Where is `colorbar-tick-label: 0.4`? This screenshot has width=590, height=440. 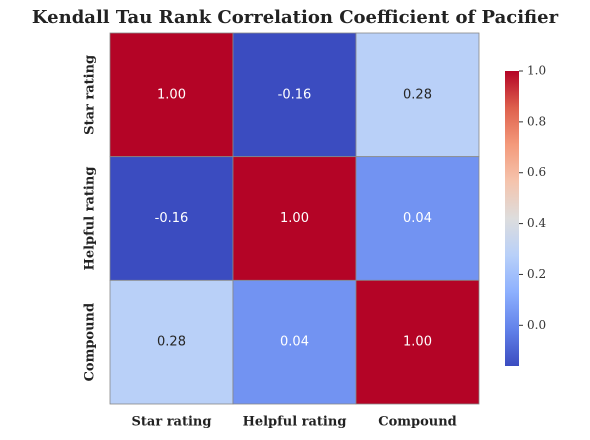 colorbar-tick-label: 0.4 is located at coordinates (536, 223).